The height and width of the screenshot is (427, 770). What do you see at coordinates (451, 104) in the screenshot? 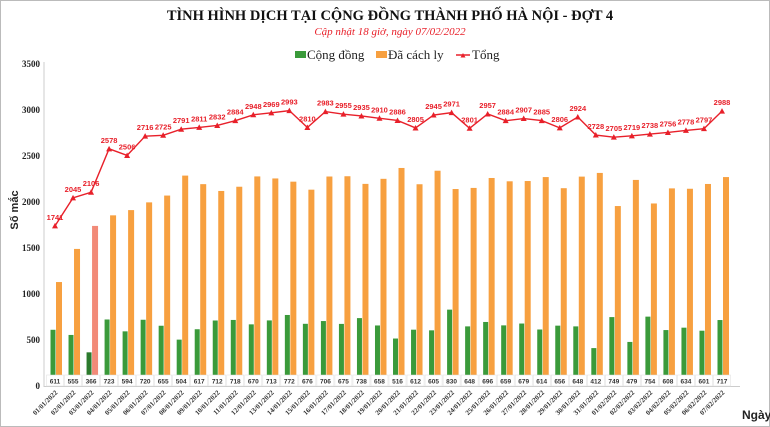
I see `data-label-tong: 2971` at bounding box center [451, 104].